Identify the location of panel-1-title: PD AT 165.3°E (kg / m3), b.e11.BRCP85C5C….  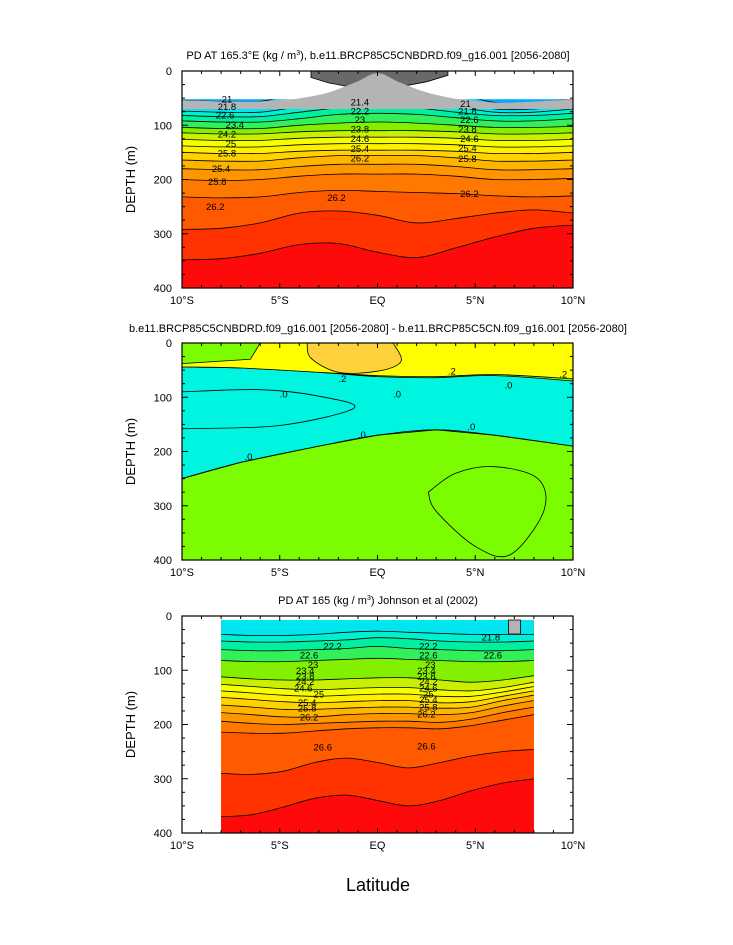
(377, 56).